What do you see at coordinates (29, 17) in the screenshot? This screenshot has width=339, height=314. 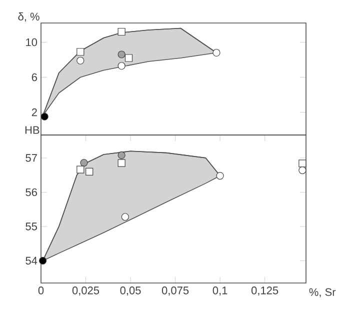 I see `y-axis-title: δ, %` at bounding box center [29, 17].